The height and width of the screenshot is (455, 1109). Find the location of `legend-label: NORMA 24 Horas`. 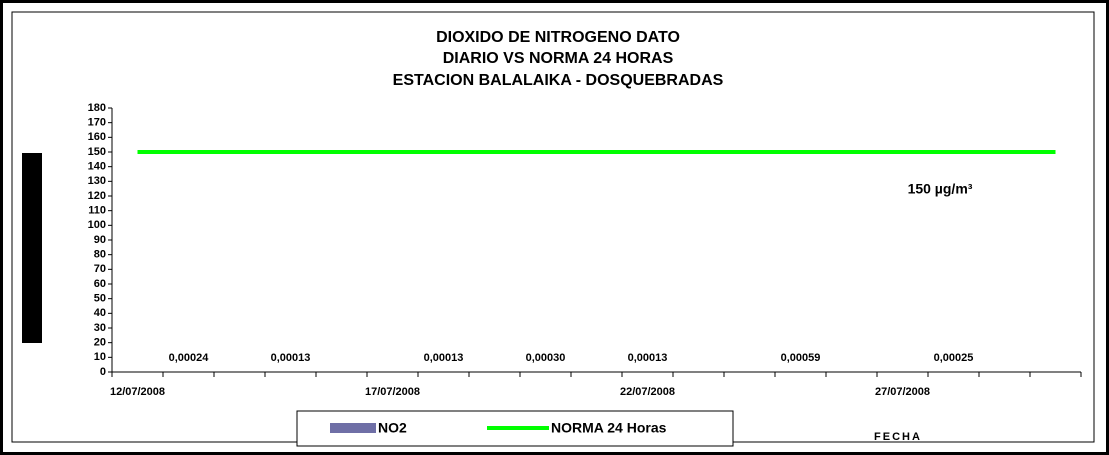

legend-label: NORMA 24 Horas is located at coordinates (609, 428).